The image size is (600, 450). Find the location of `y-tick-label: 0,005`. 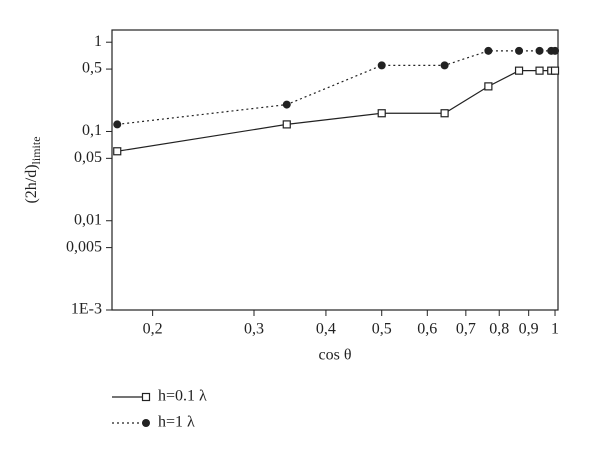

y-tick-label: 0,005 is located at coordinates (84, 246).